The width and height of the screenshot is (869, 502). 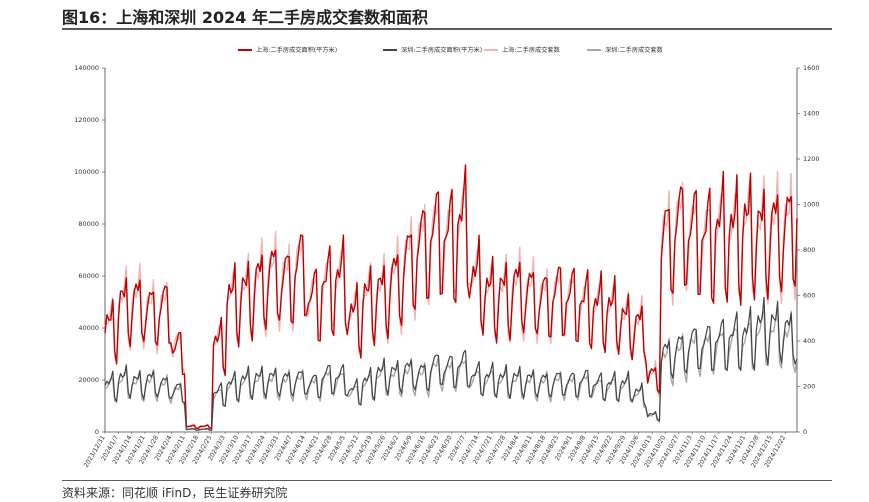 What do you see at coordinates (811, 68) in the screenshot?
I see `y-right-tick-label: 1600` at bounding box center [811, 68].